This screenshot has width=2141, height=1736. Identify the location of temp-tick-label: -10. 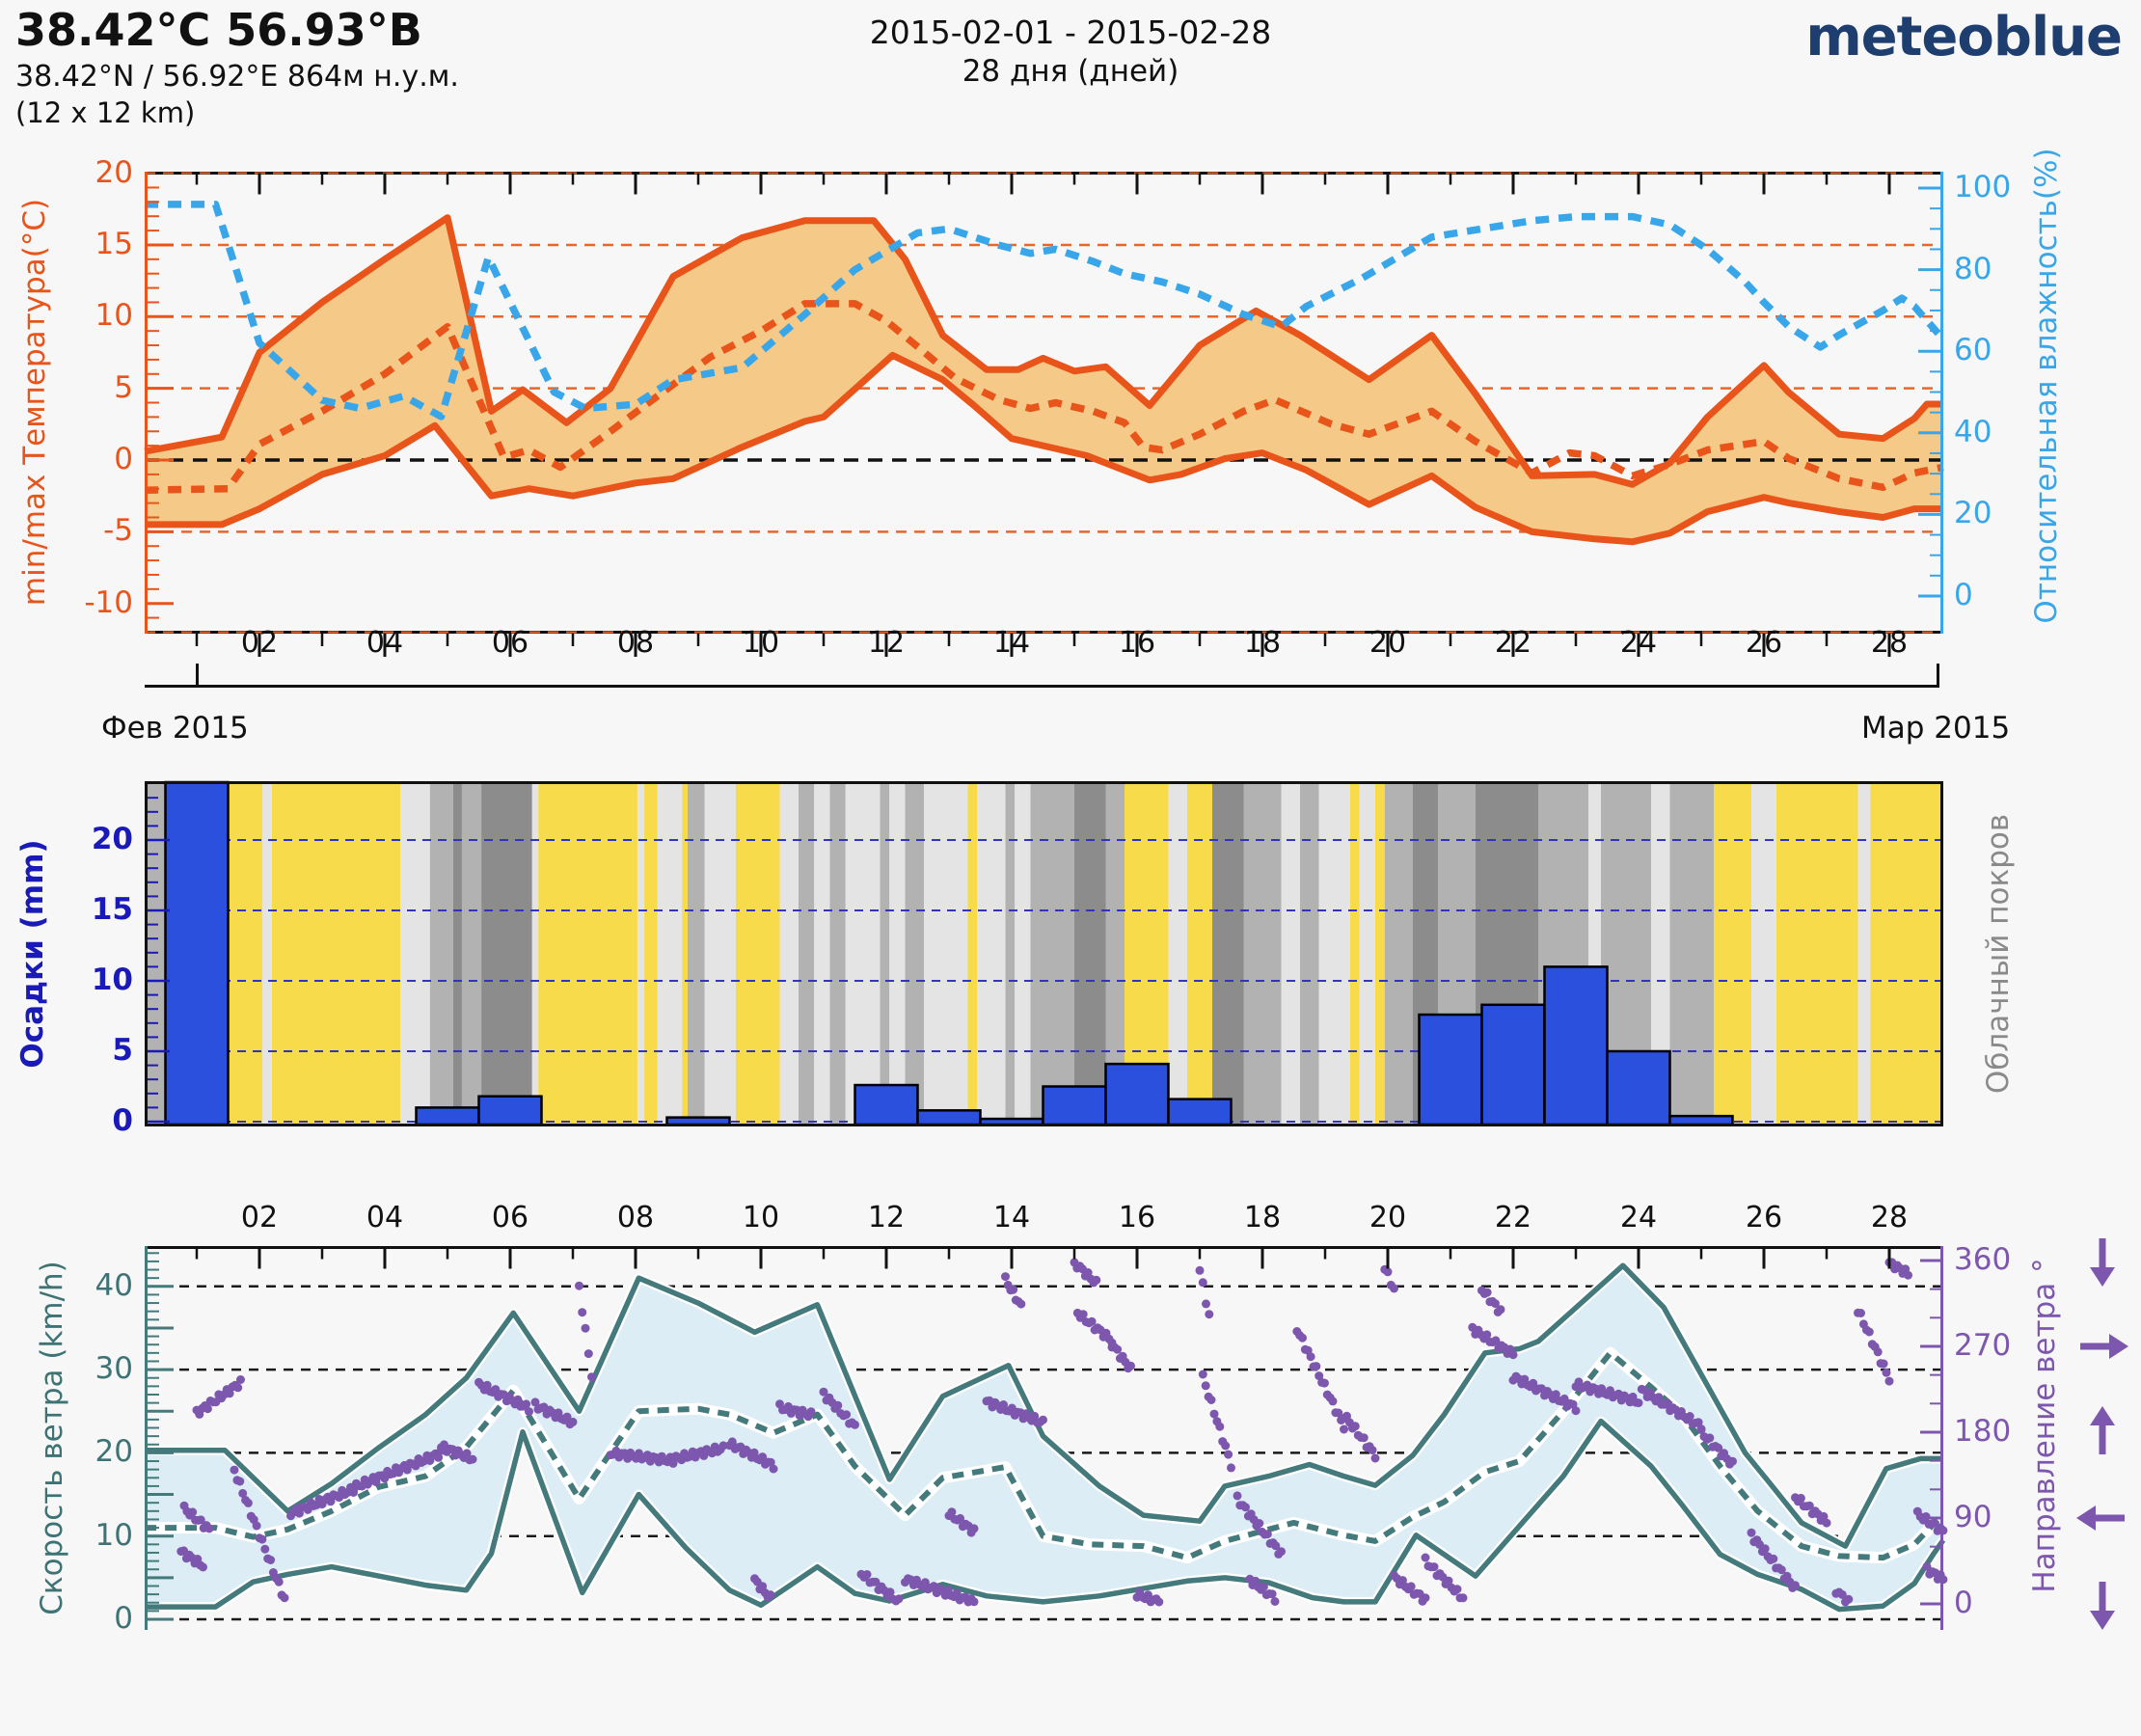
(109, 602).